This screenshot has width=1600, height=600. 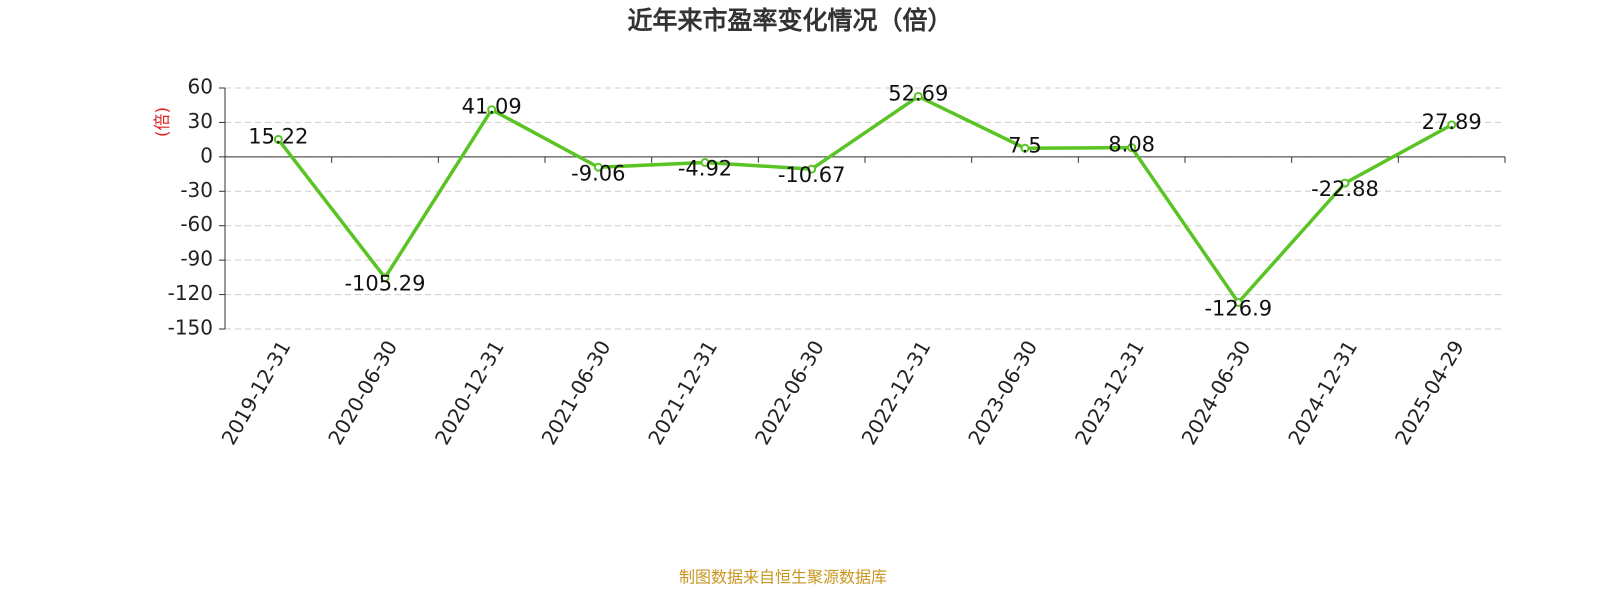 What do you see at coordinates (196, 224) in the screenshot?
I see `y-tick-label: -60` at bounding box center [196, 224].